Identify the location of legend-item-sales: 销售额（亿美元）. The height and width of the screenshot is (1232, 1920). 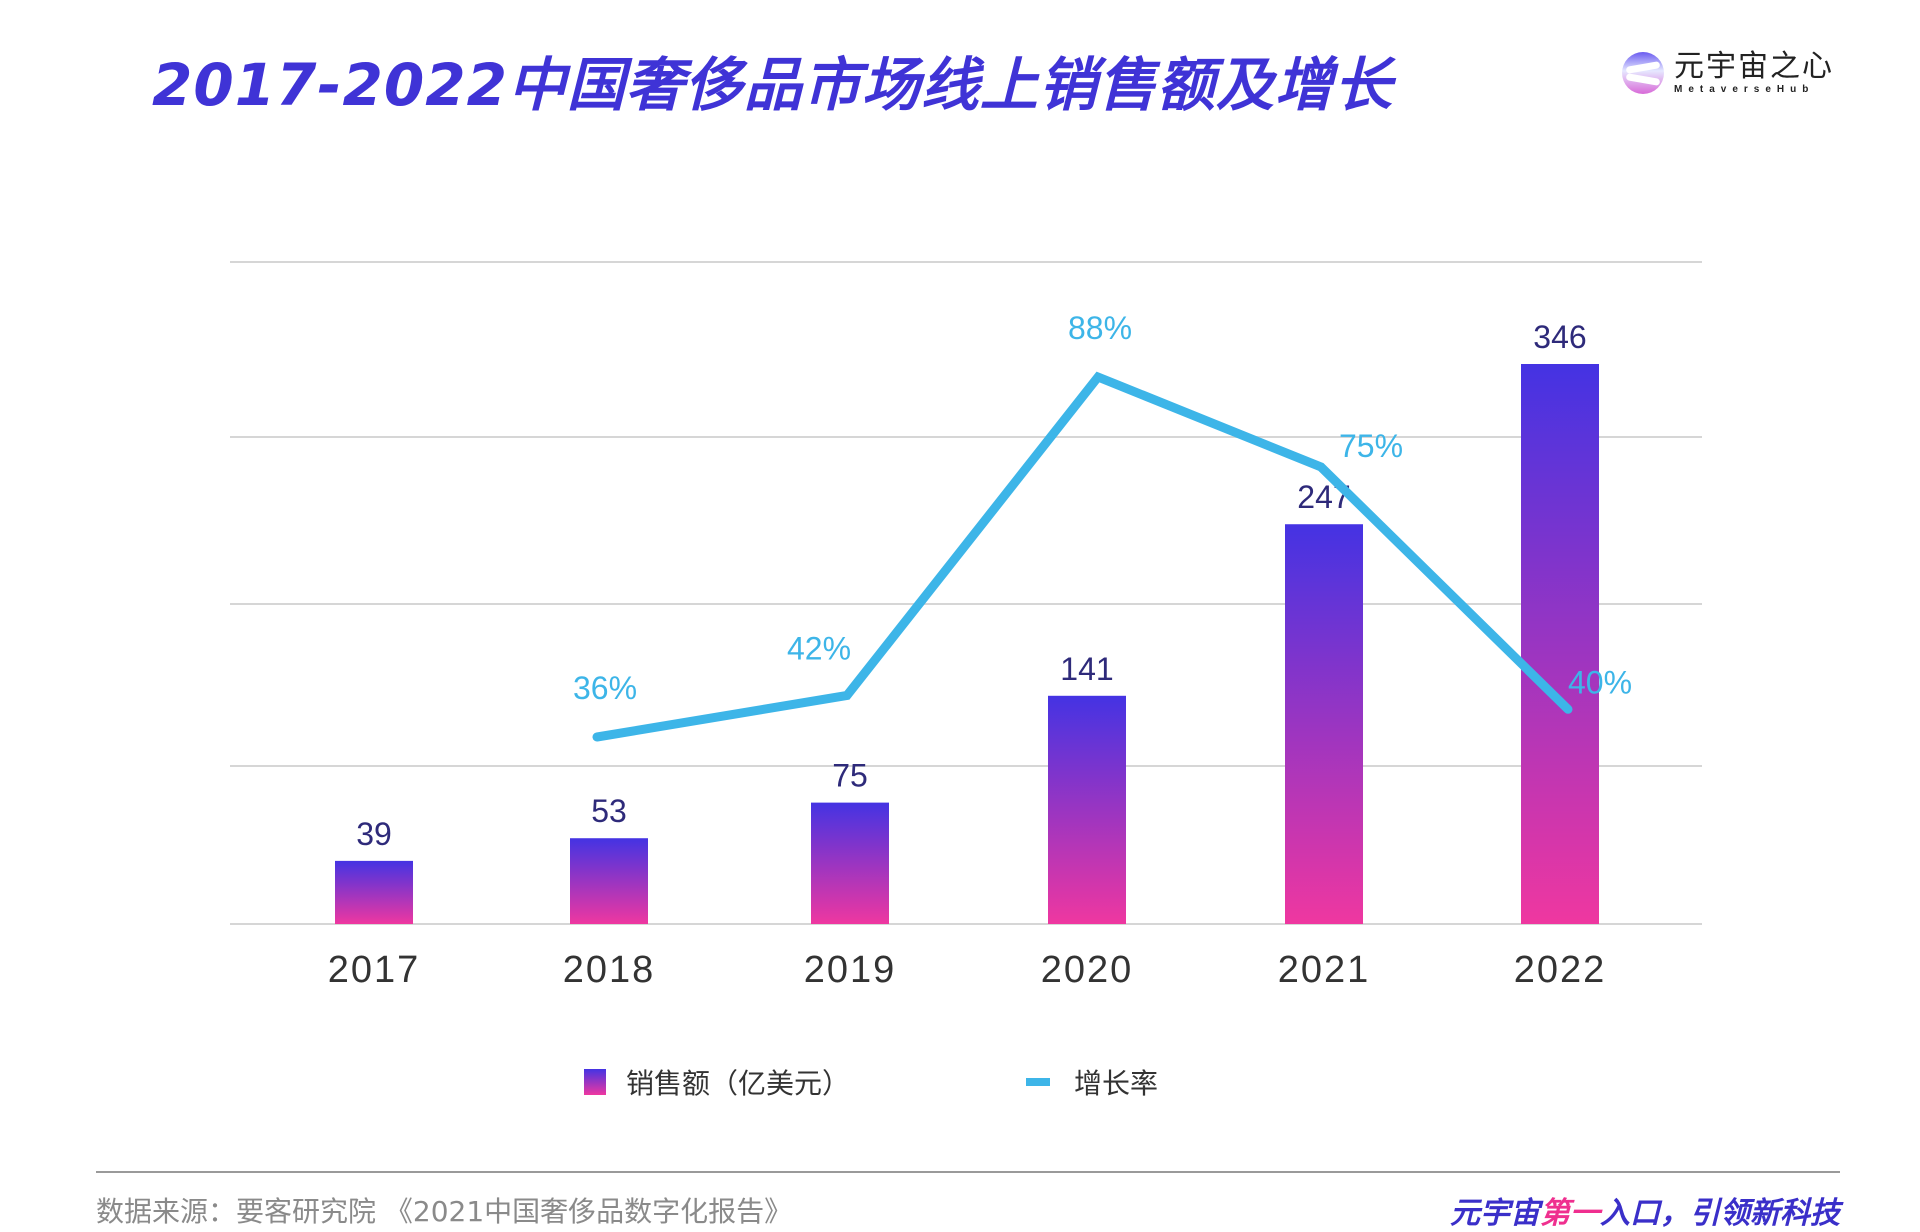
(717, 1082).